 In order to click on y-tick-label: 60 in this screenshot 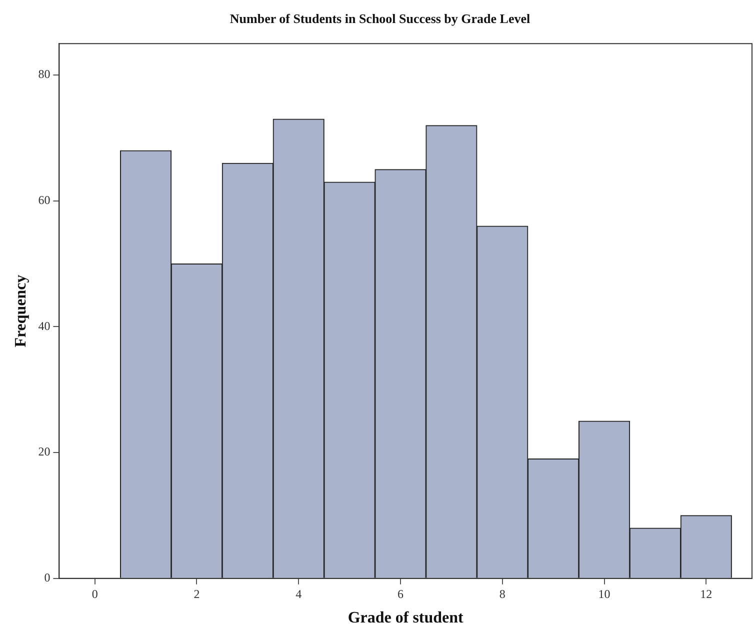, I will do `click(44, 200)`.